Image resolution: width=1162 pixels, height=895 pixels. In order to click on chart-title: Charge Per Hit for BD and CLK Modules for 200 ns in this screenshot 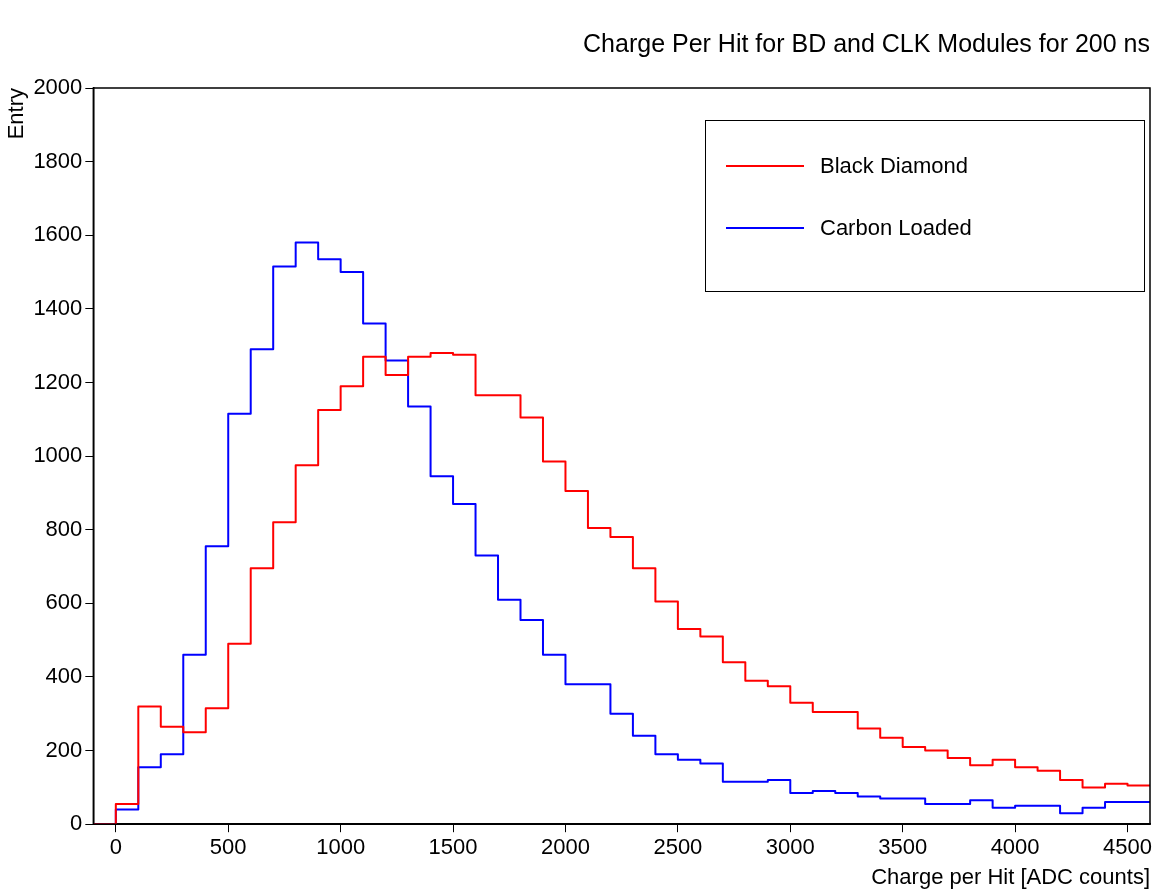, I will do `click(866, 42)`.